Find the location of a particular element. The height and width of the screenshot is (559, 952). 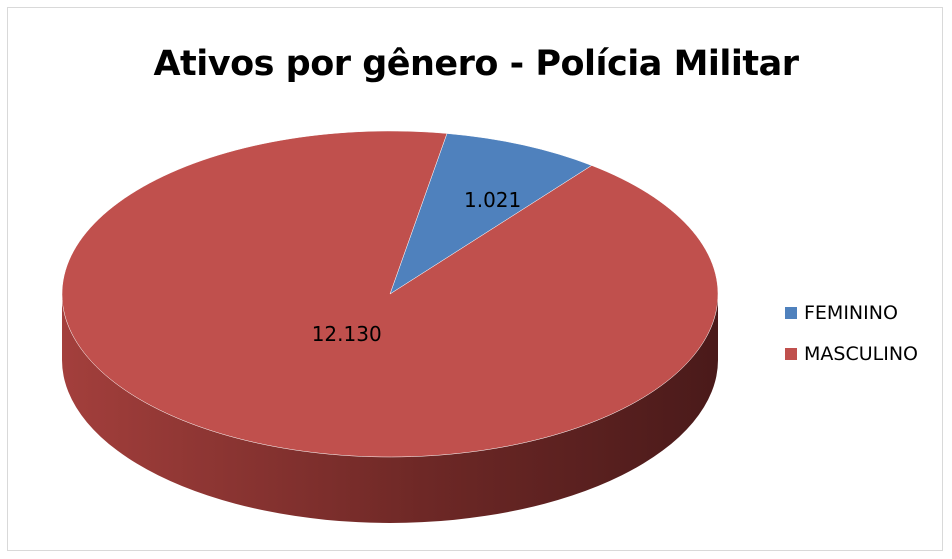

chart-title: Ativos por gênero - Polícia Militar is located at coordinates (476, 64).